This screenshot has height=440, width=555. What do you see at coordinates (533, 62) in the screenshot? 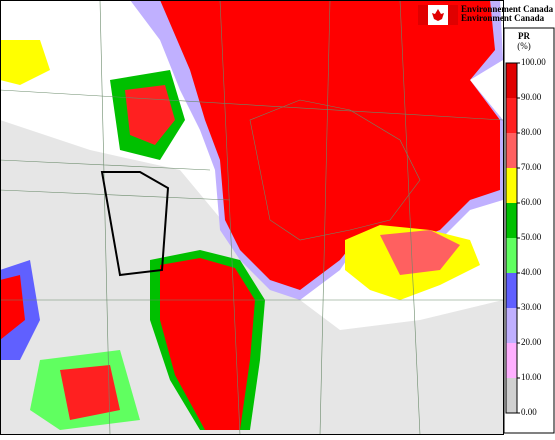
I see `tick-label: 100.00` at bounding box center [533, 62].